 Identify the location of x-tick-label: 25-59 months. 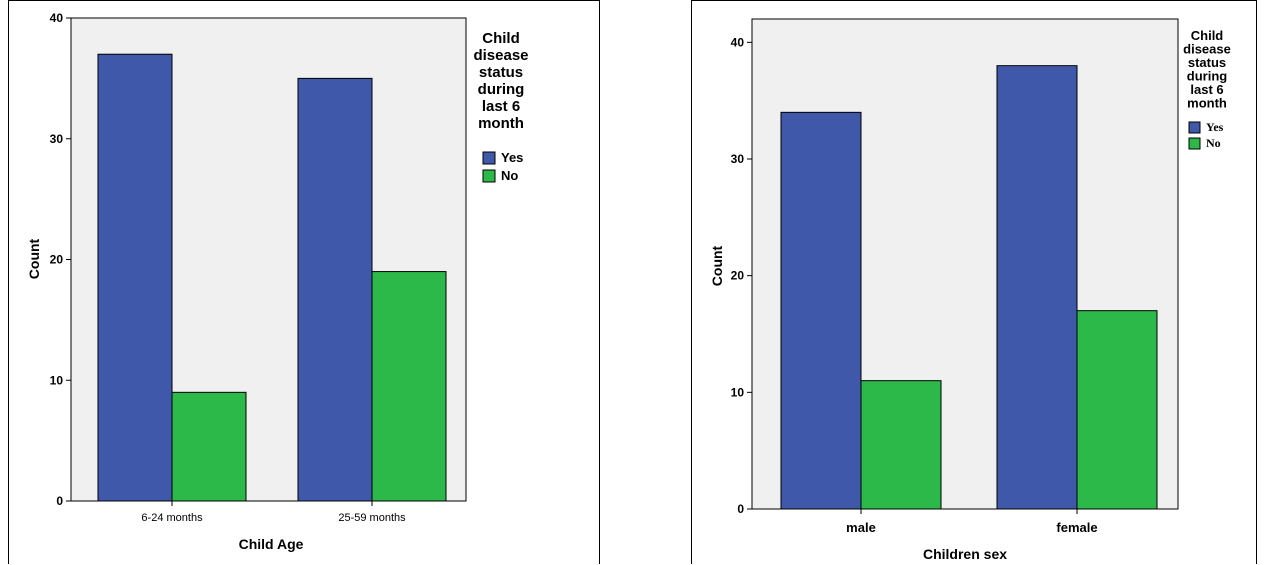
(372, 518).